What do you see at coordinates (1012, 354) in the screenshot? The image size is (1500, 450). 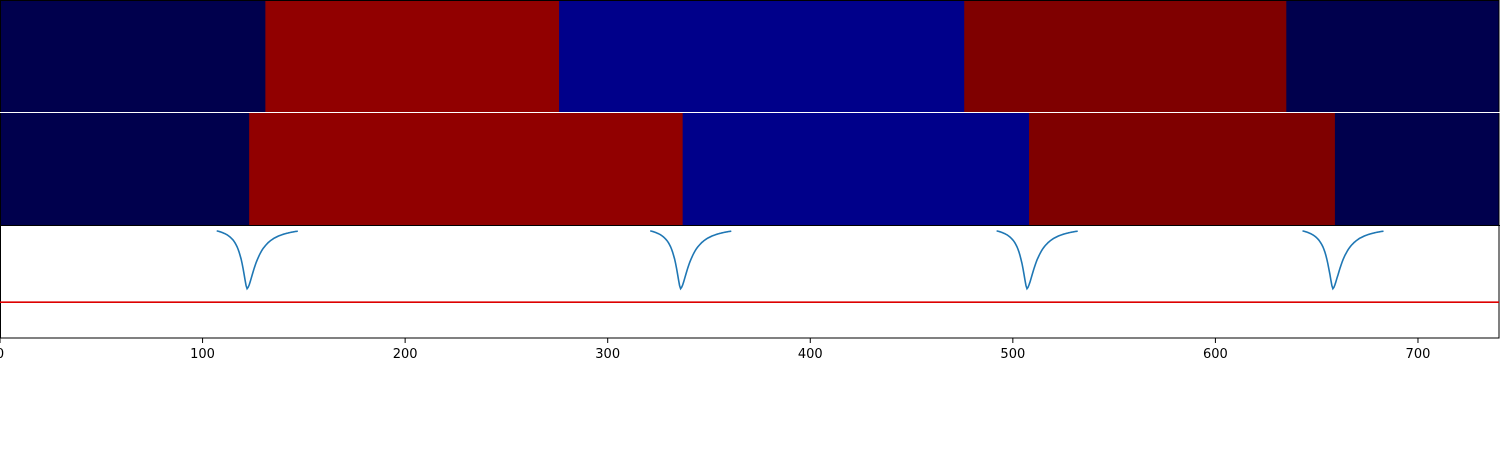 I see `x-tick-label-5: 500` at bounding box center [1012, 354].